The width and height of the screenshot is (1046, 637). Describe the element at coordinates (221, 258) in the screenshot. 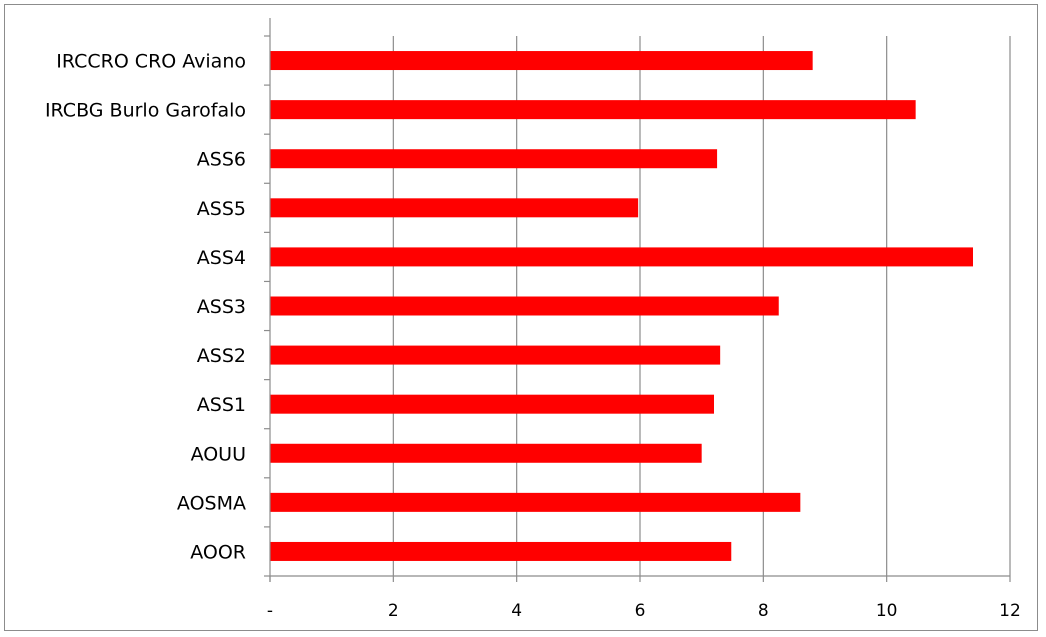

I see `category-label: ASS4` at that location.